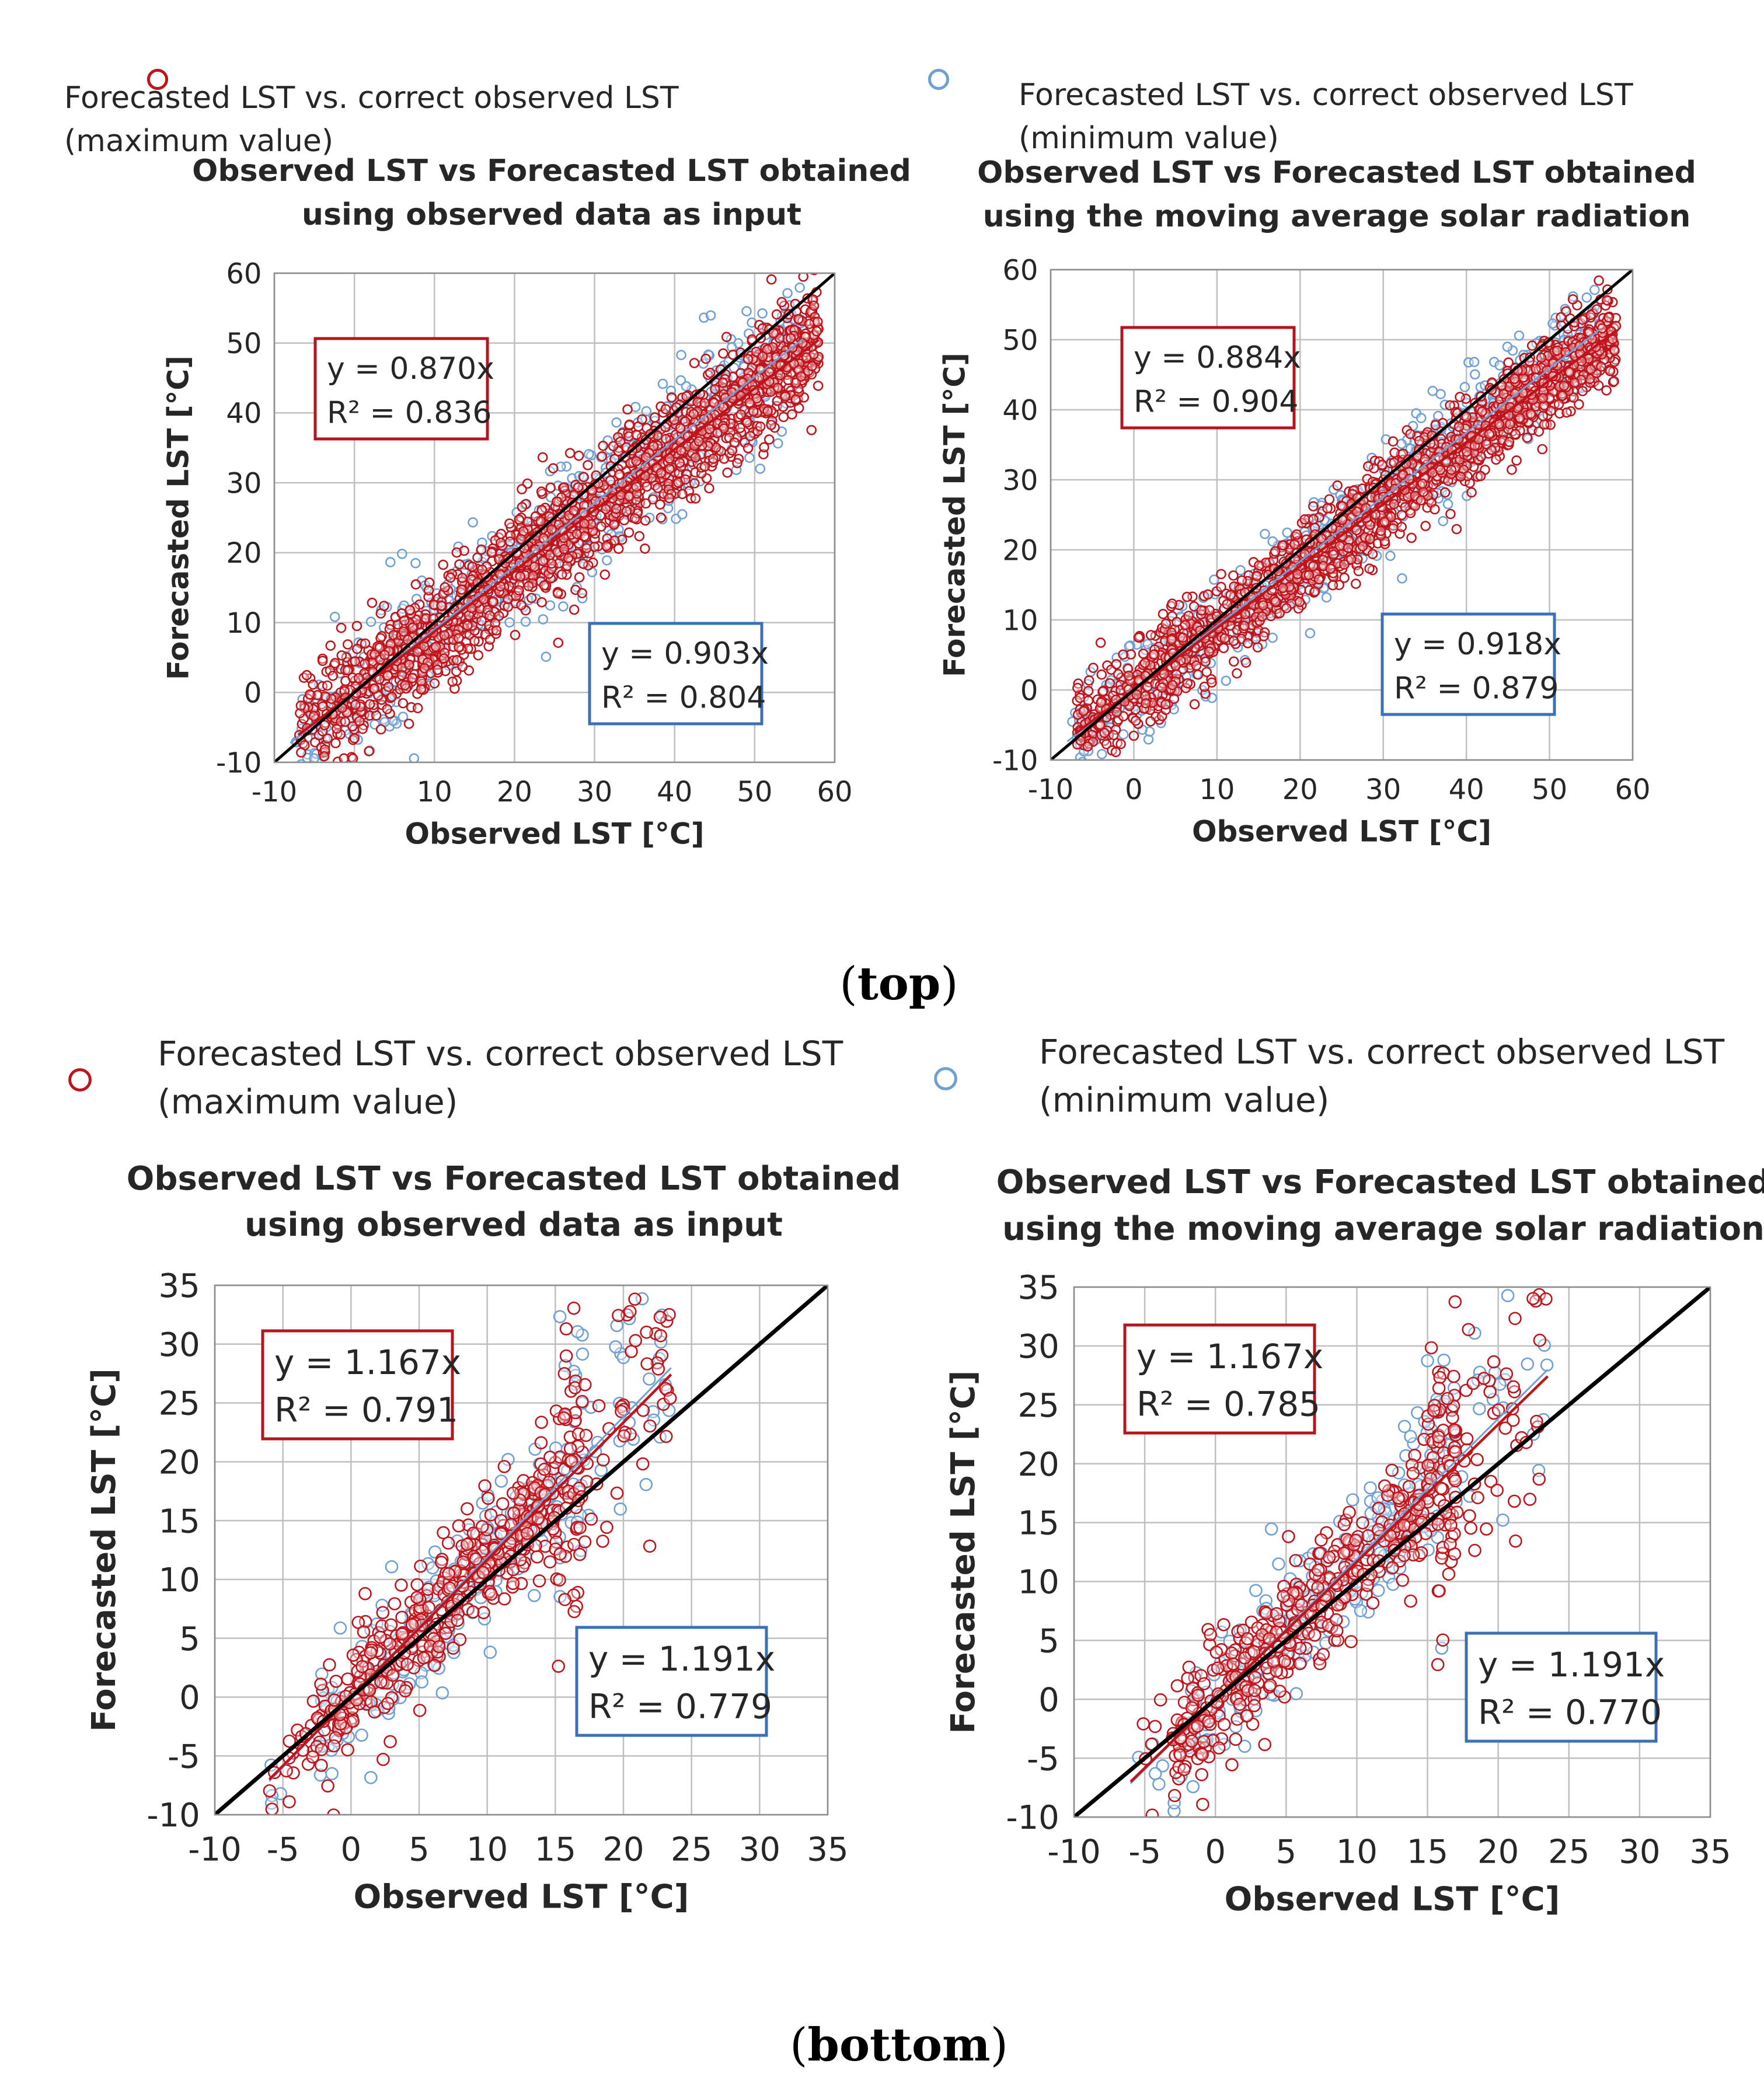 The height and width of the screenshot is (2092, 1764). What do you see at coordinates (684, 697) in the screenshot?
I see `r-squared-text: R² = 0.804` at bounding box center [684, 697].